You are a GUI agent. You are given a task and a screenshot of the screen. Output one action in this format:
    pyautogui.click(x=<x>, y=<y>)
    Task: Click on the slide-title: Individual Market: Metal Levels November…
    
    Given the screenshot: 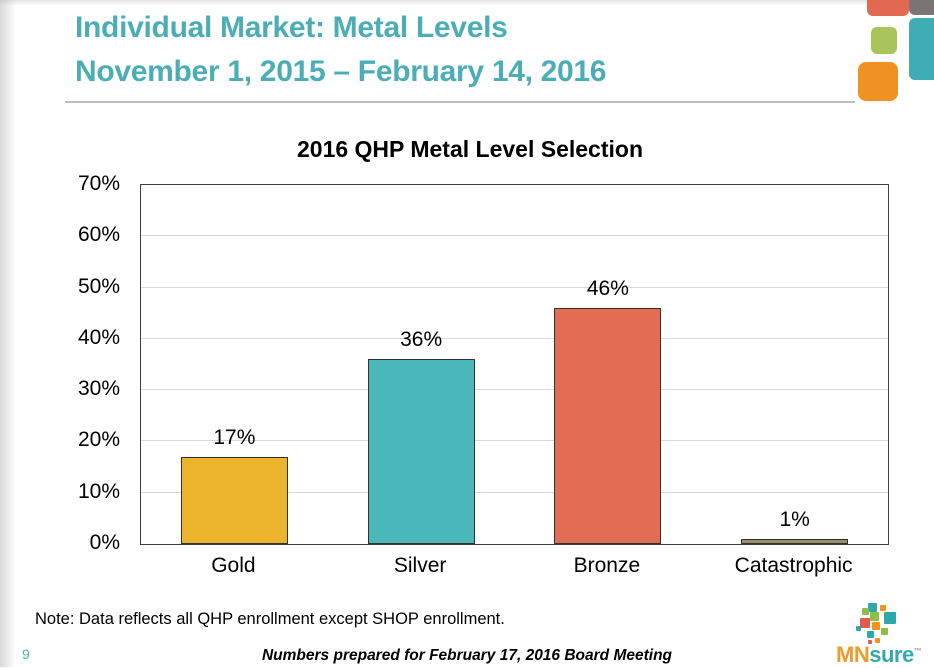 What is the action you would take?
    pyautogui.click(x=341, y=50)
    